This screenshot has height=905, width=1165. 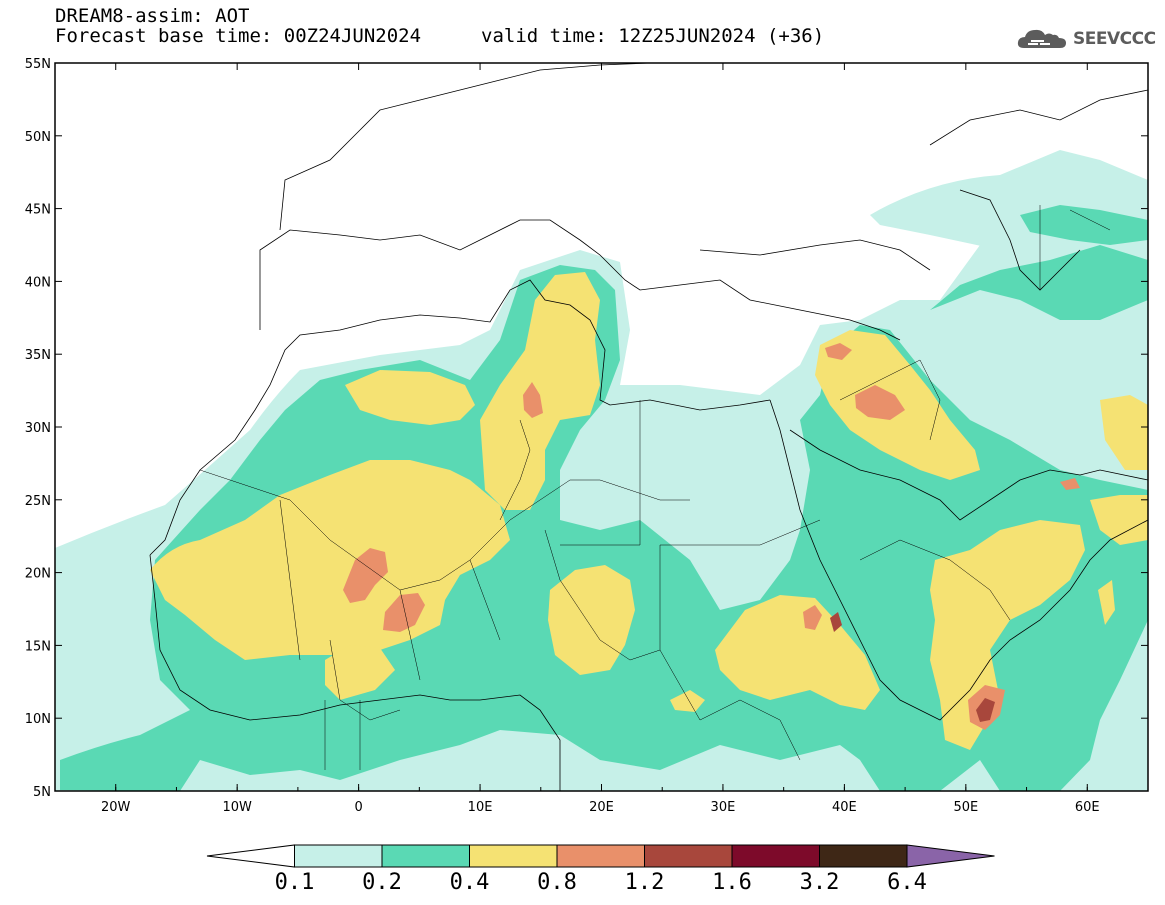 I want to click on lon-label: 10W, so click(x=237, y=807).